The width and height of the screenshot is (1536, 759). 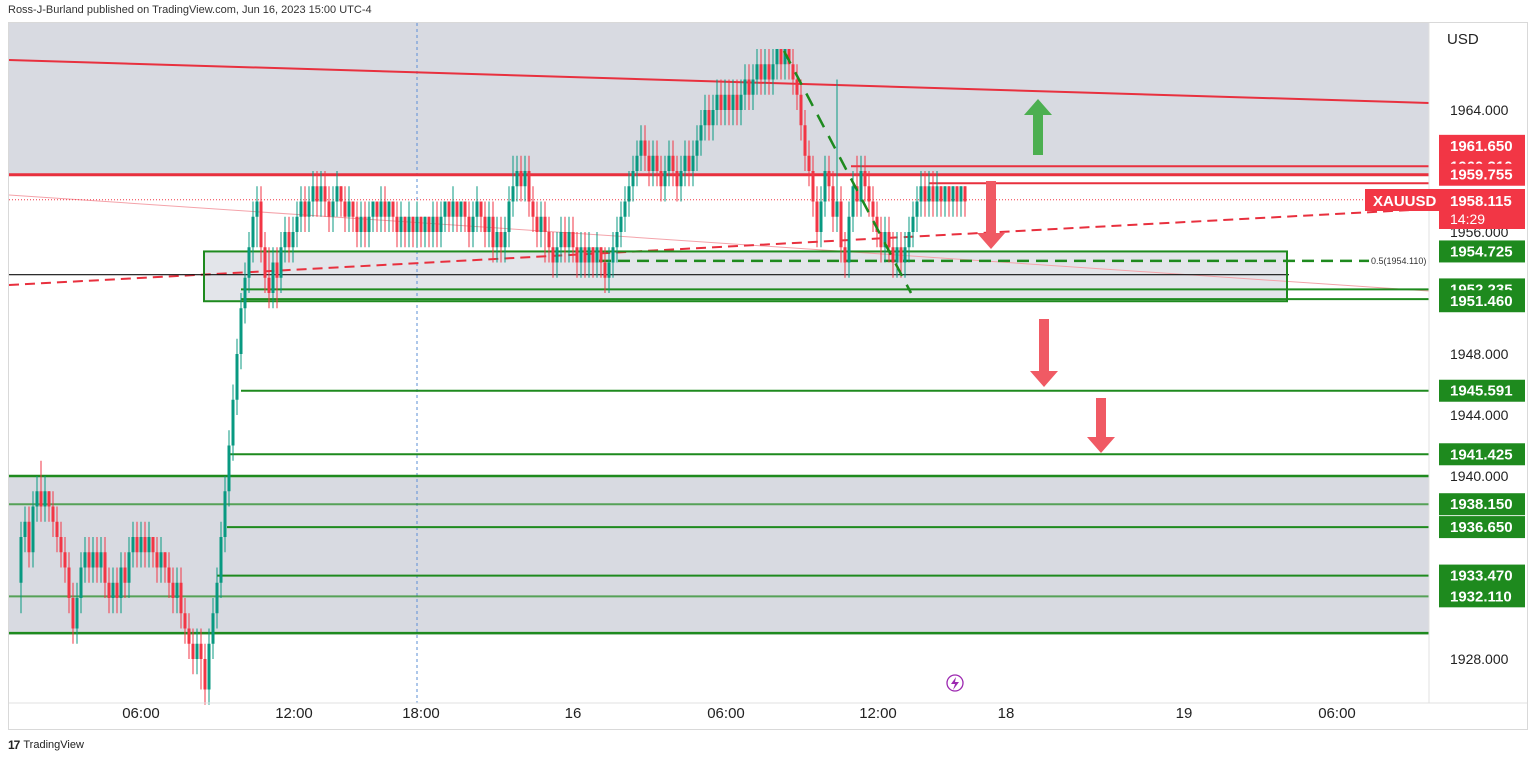 What do you see at coordinates (1463, 39) in the screenshot?
I see `currency-label: USD` at bounding box center [1463, 39].